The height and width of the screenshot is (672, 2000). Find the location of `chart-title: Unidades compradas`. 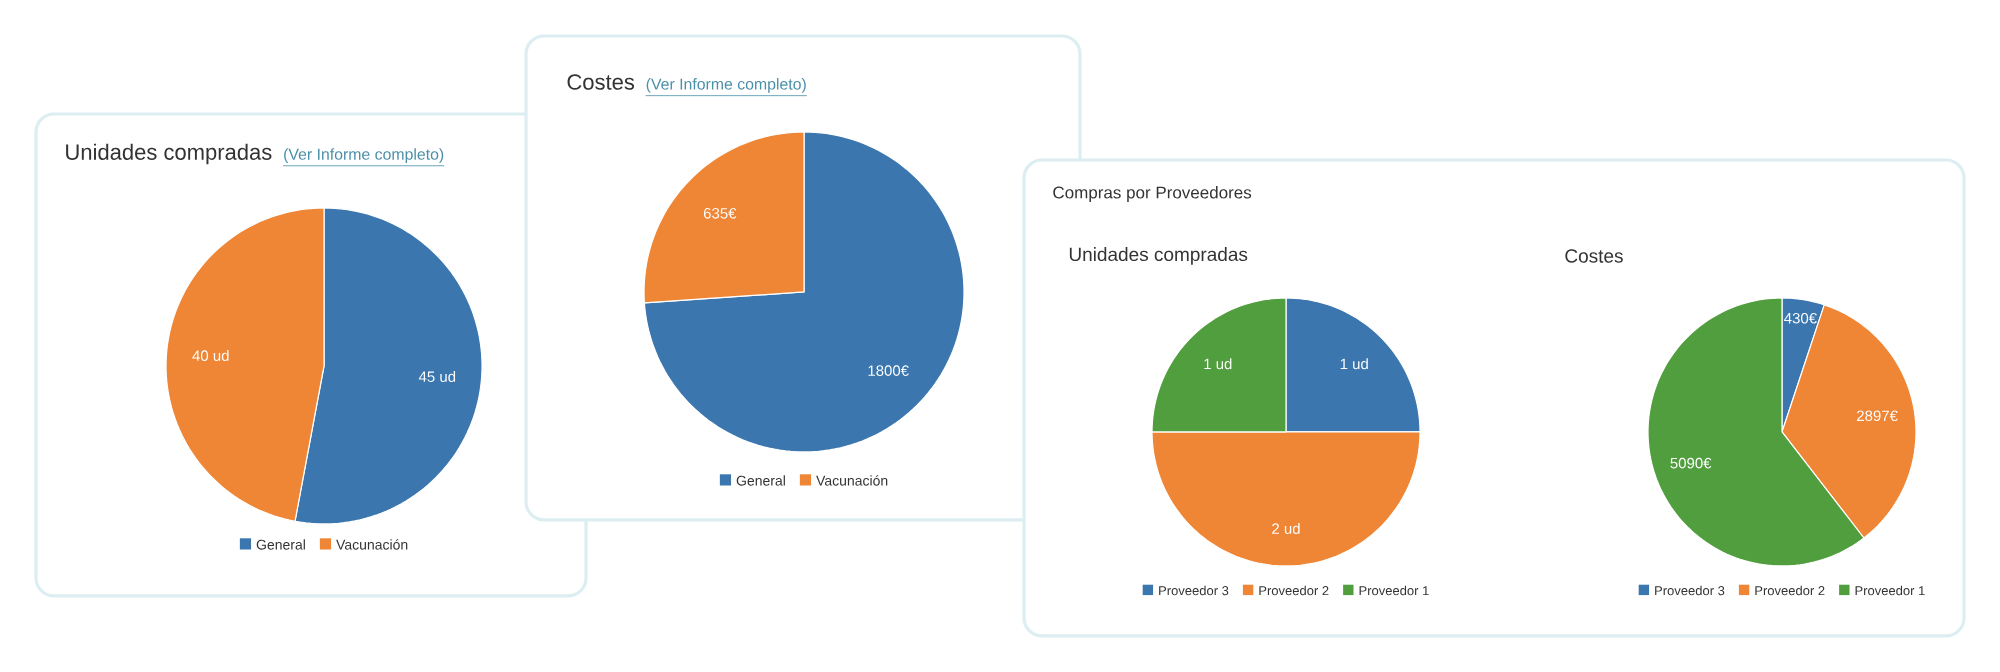

chart-title: Unidades compradas is located at coordinates (169, 154).